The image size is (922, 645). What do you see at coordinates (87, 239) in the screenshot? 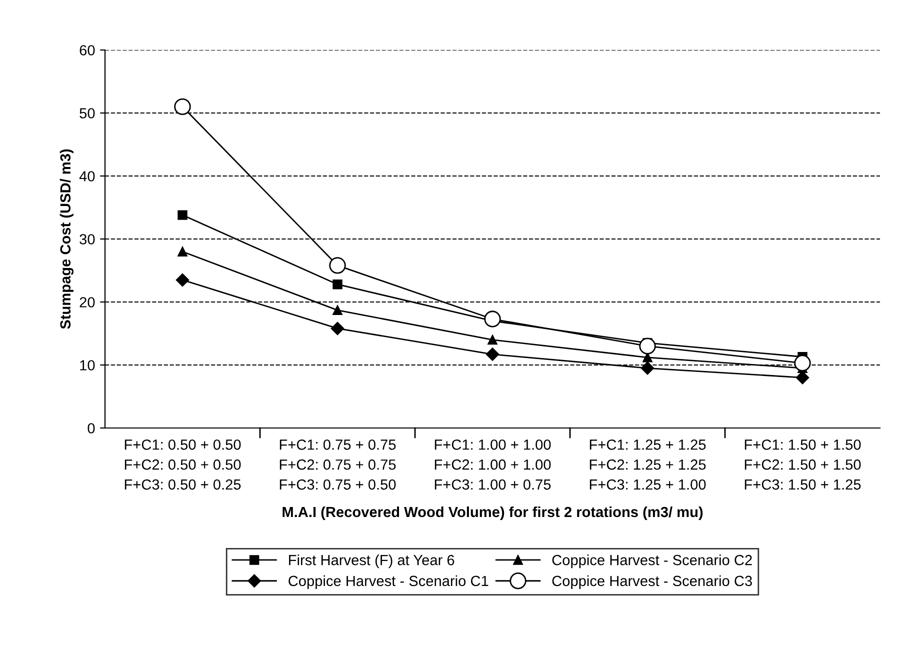
I see `y-tick-label: 30` at bounding box center [87, 239].